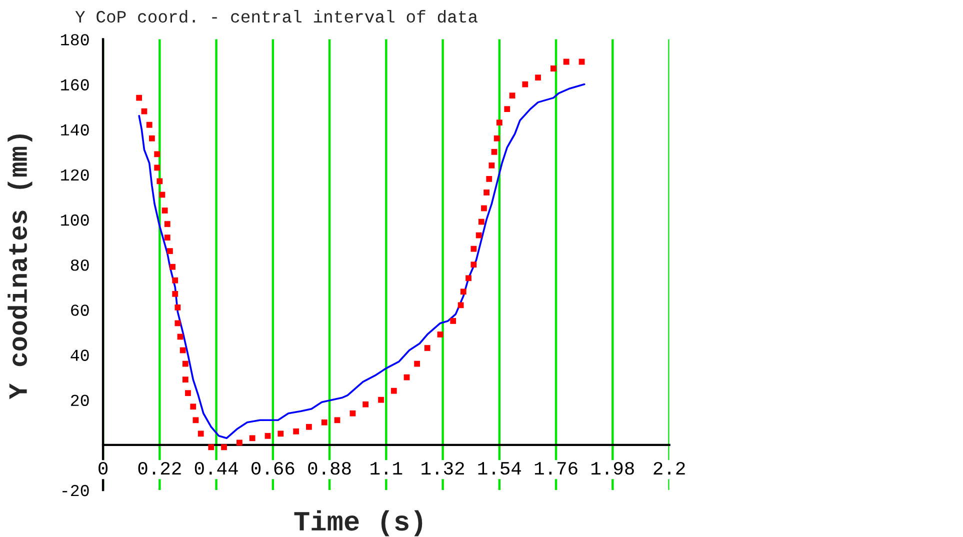 This screenshot has width=963, height=537. What do you see at coordinates (75, 84) in the screenshot?
I see `y-tick-label: 160` at bounding box center [75, 84].